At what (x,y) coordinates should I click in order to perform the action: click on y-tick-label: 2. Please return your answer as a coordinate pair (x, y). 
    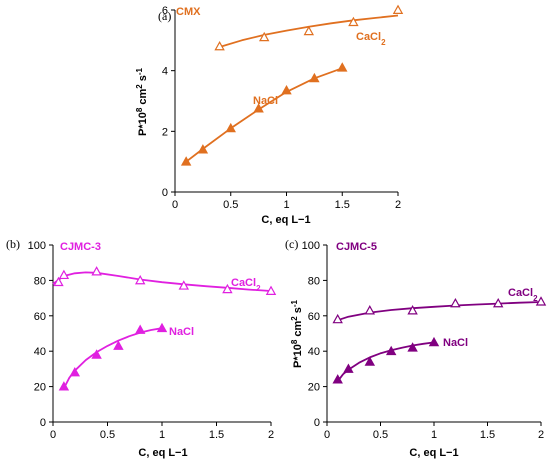
    Looking at the image, I should click on (165, 132).